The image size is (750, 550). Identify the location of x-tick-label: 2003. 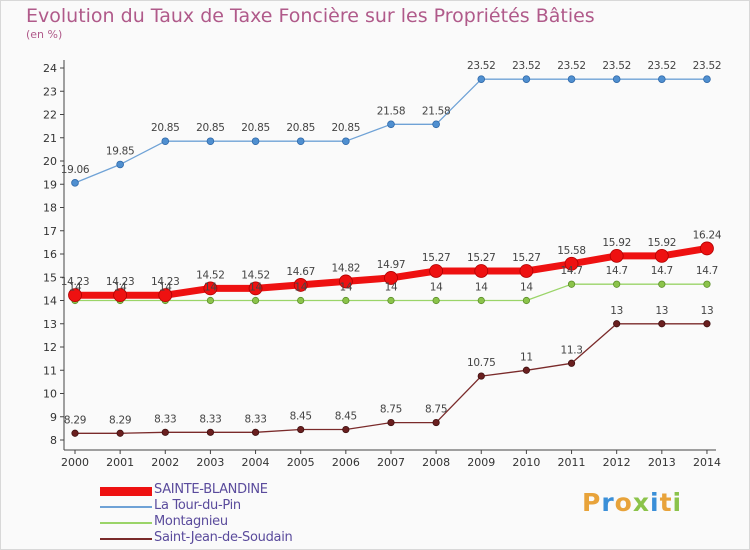
(210, 462).